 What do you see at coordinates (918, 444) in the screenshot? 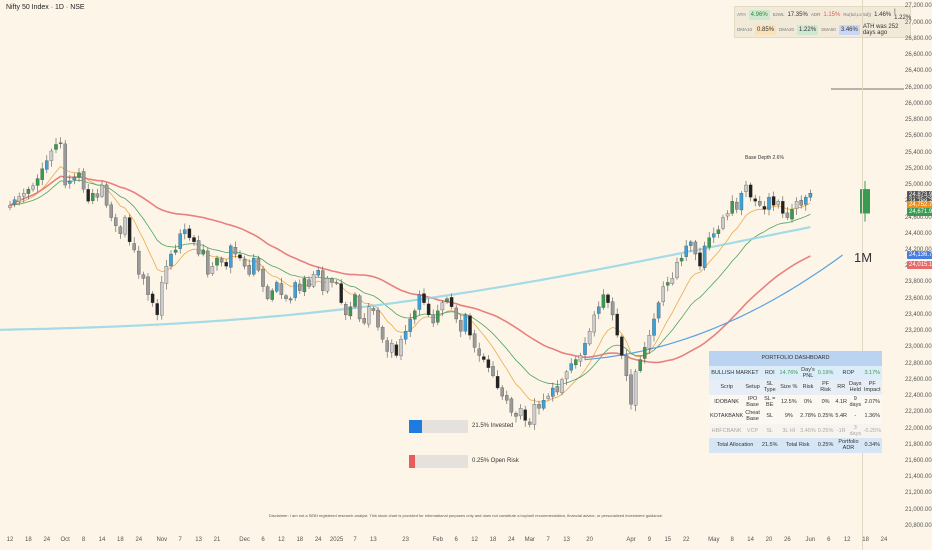
I see `y-tick-label: 21,800.00` at bounding box center [918, 444].